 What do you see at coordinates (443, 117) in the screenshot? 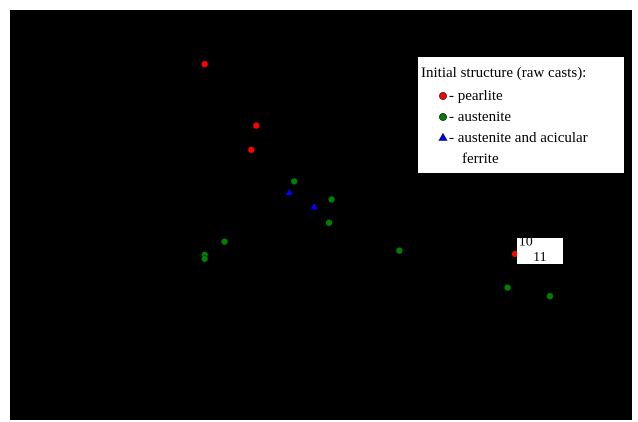
I see `legend-marker-austenite` at bounding box center [443, 117].